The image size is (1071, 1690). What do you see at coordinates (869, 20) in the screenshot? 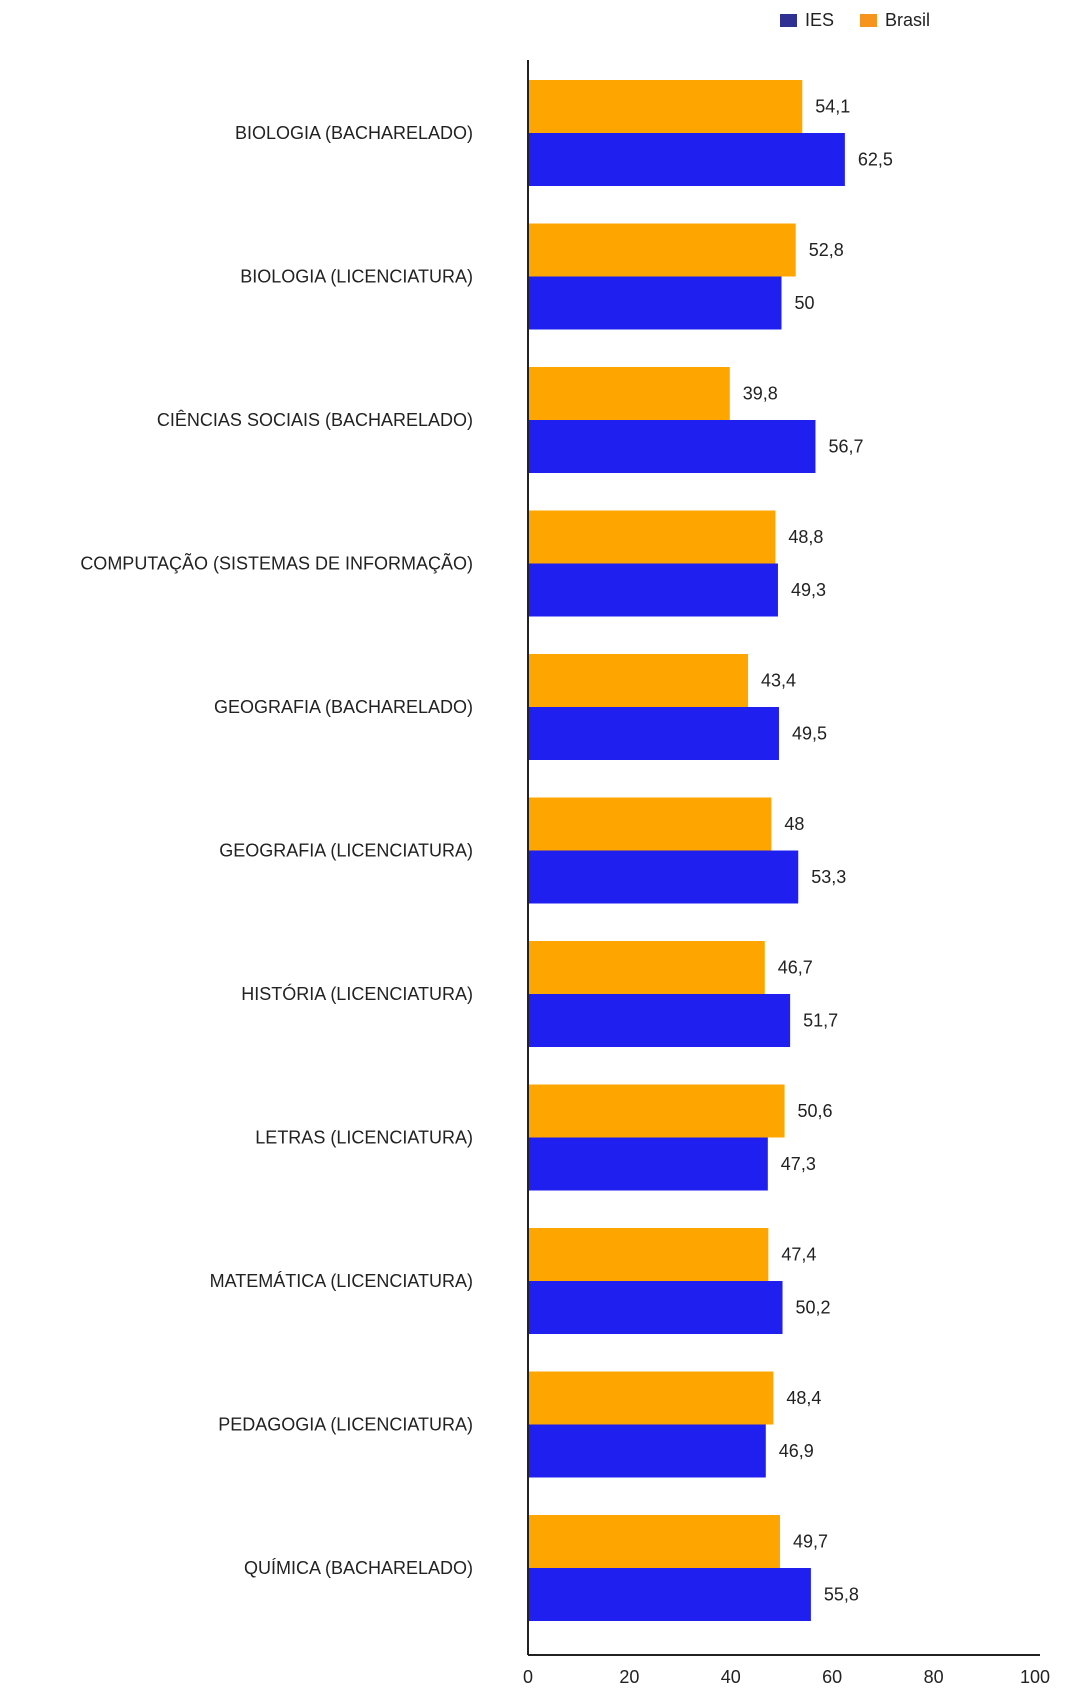
I see `legend-swatch-brasil` at bounding box center [869, 20].